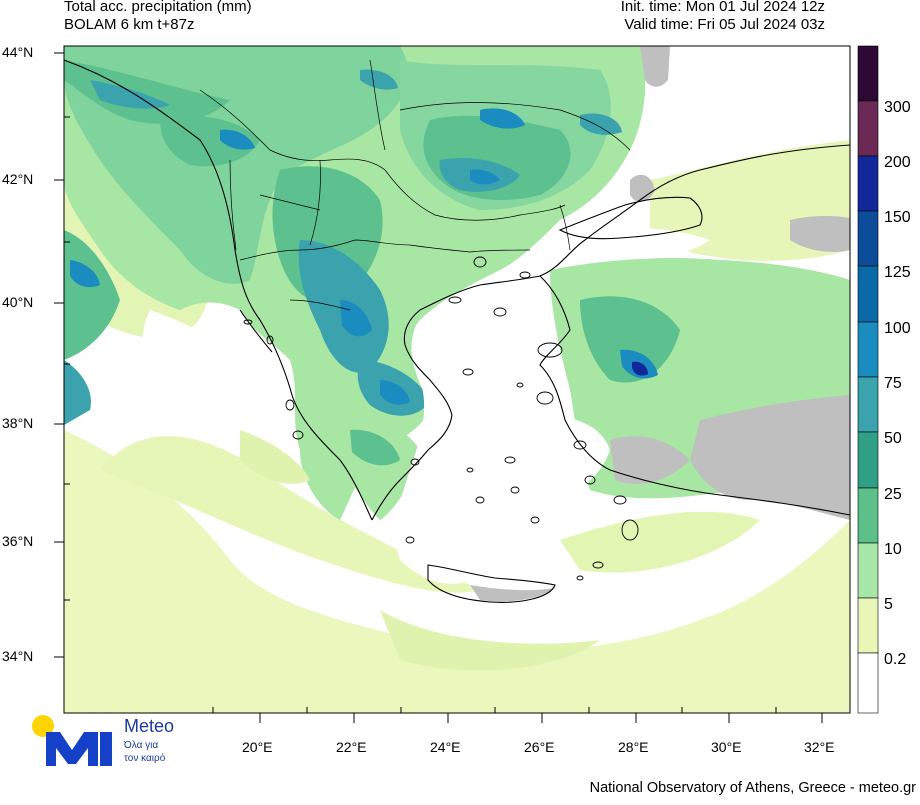 This screenshot has height=805, width=920. I want to click on colorbar, so click(868, 379).